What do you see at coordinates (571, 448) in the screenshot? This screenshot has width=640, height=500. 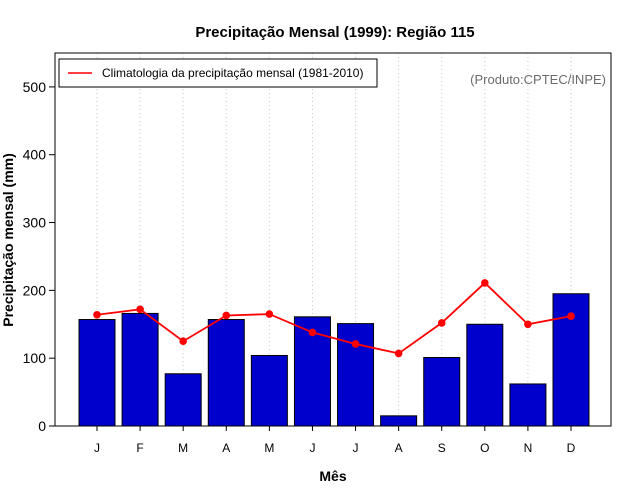 I see `x-tick-label: D` at bounding box center [571, 448].